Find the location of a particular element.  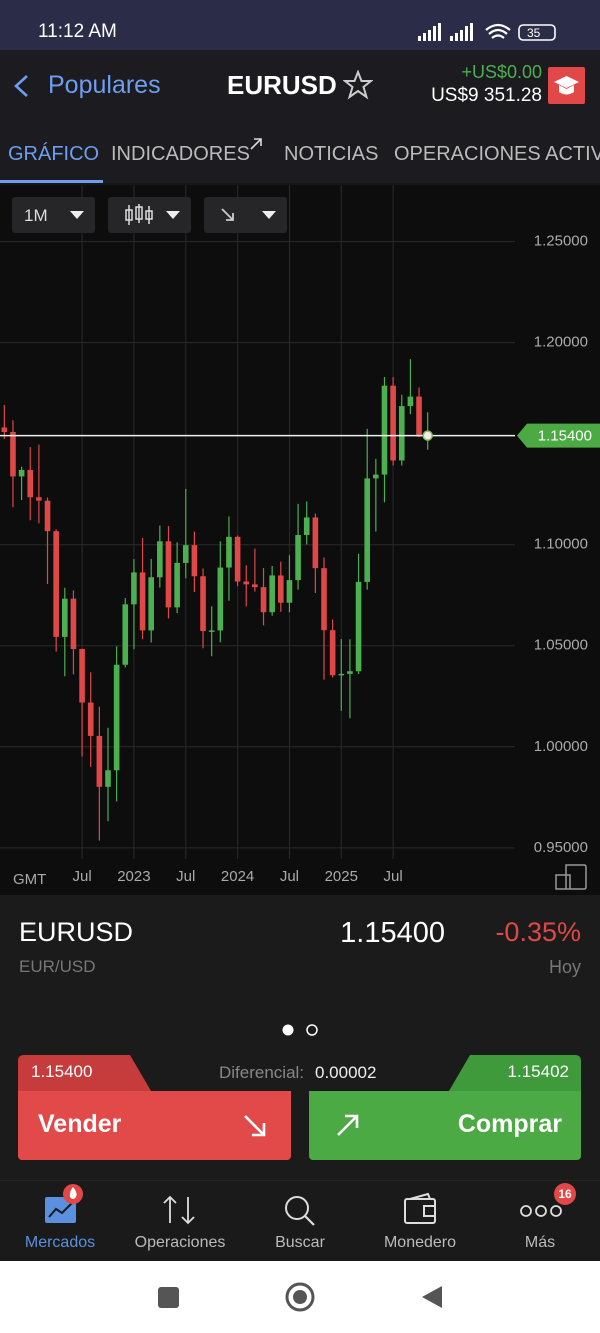

buy-price: 1.15402 is located at coordinates (538, 1071).